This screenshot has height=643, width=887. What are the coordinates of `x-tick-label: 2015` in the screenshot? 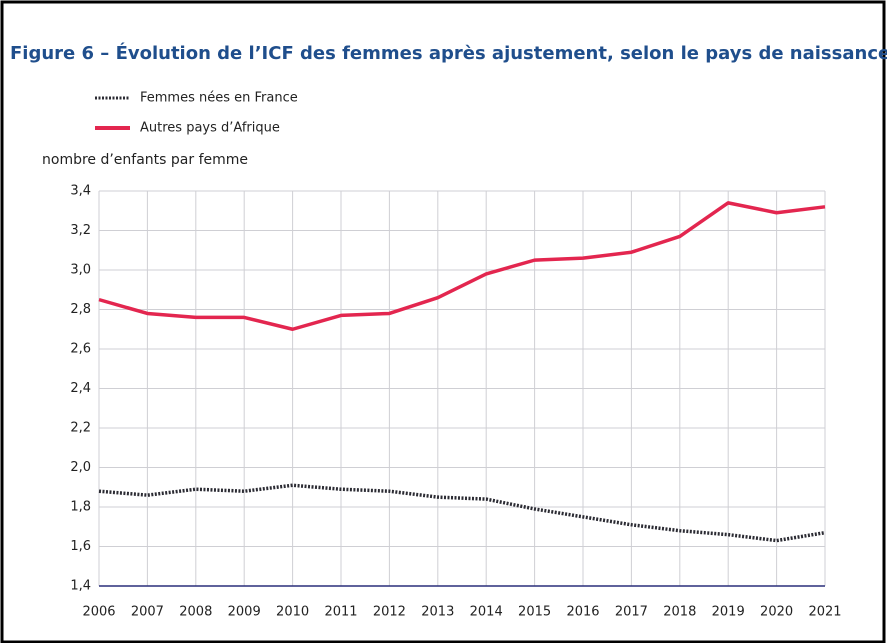 It's located at (534, 612).